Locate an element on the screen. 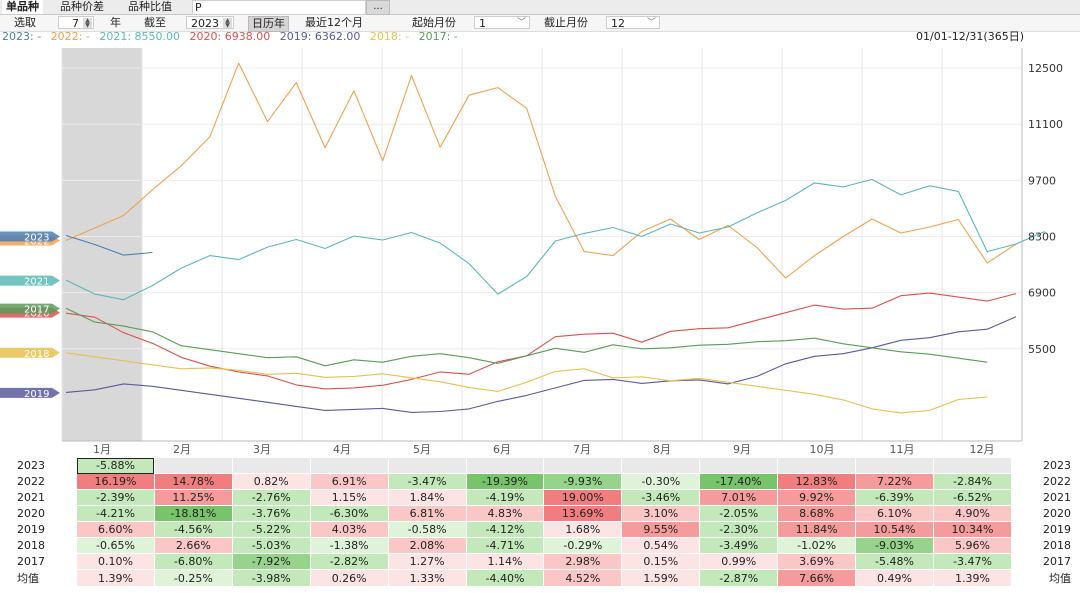  return-cell: 6.60% is located at coordinates (115, 529).